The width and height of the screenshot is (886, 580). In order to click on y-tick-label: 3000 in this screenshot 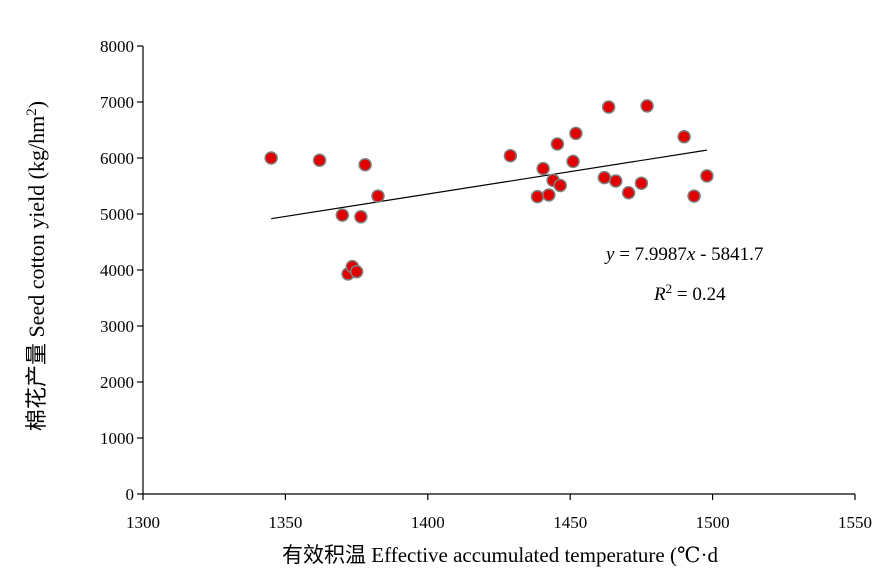, I will do `click(117, 326)`.